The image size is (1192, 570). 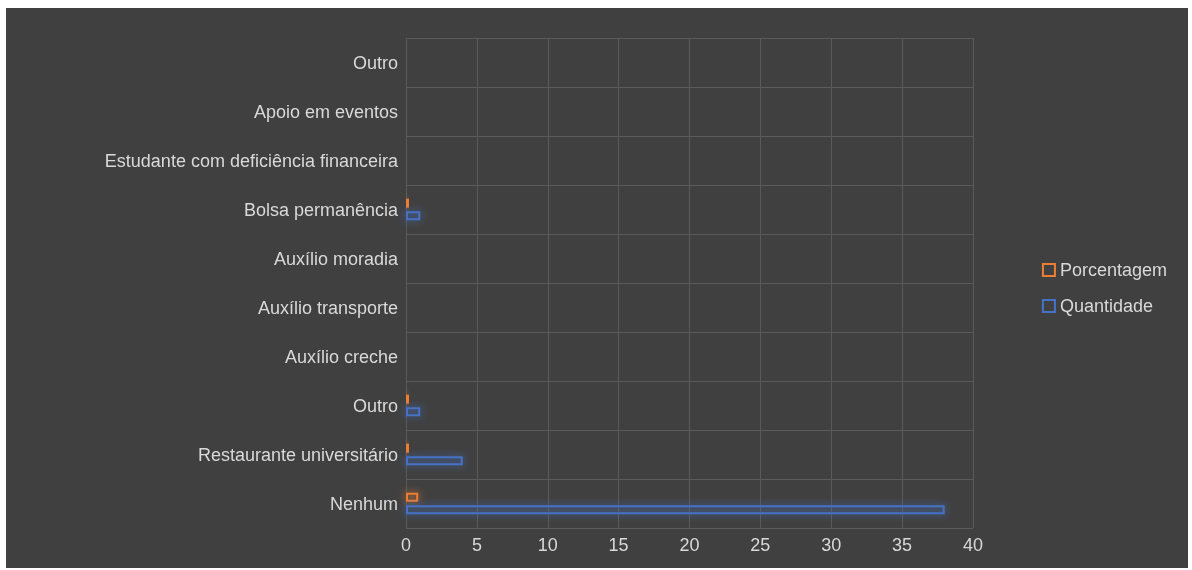 I want to click on x-tick-label: 40, so click(x=973, y=545).